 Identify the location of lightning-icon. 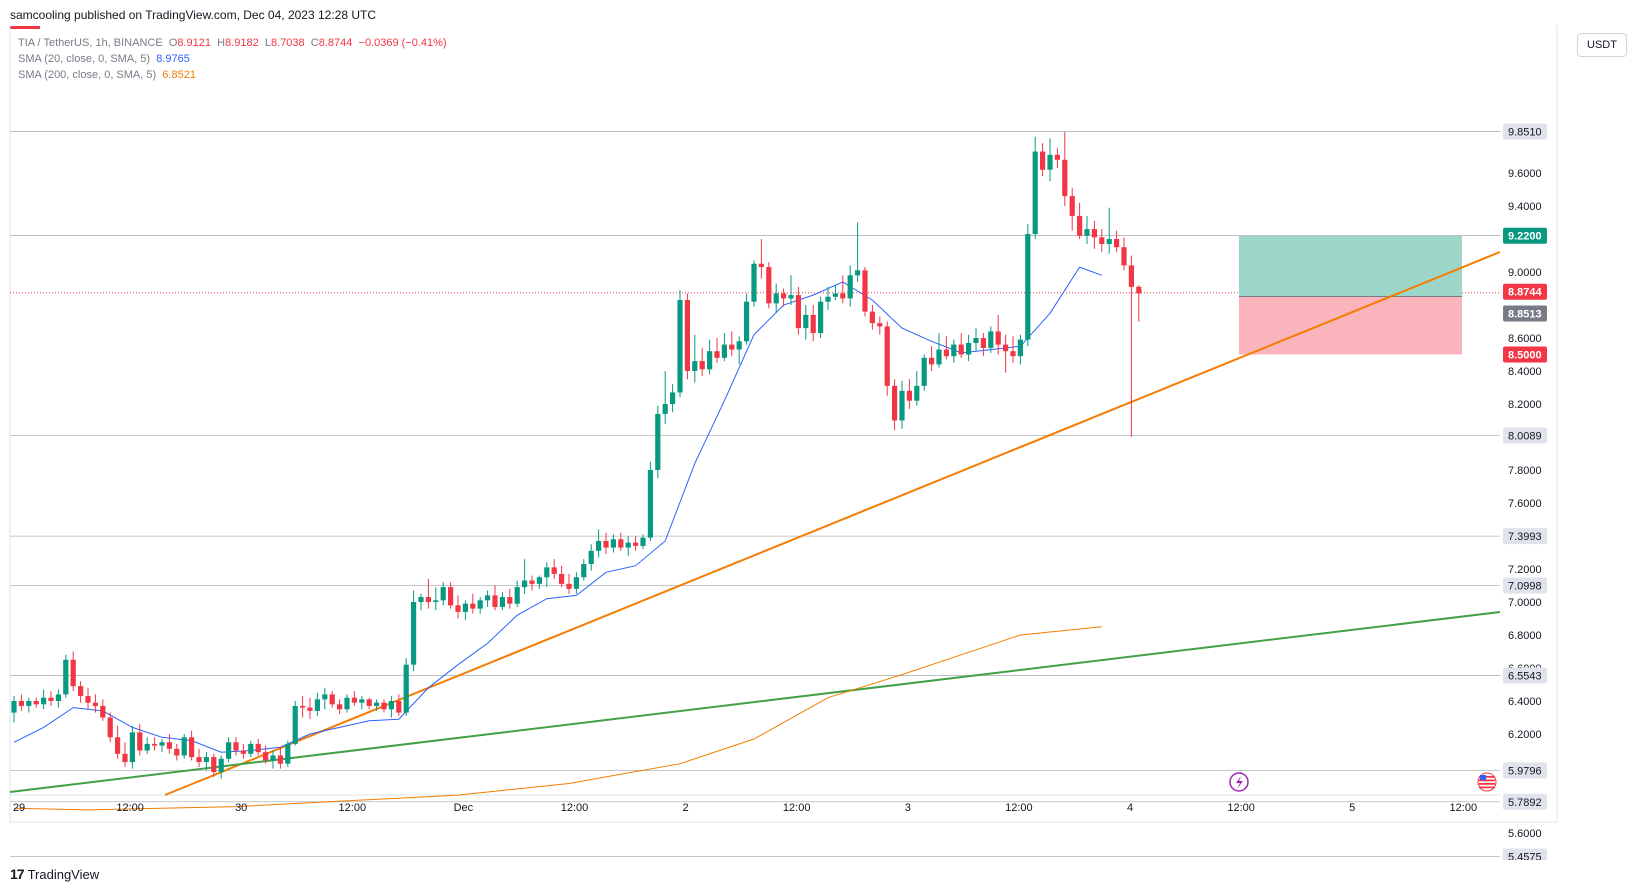
(1239, 782).